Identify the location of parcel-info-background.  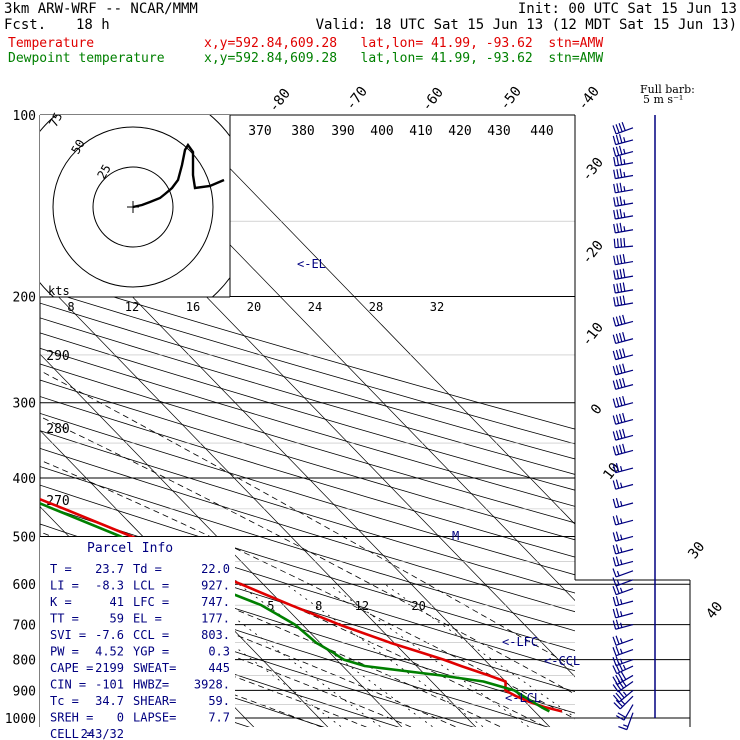
(137, 632).